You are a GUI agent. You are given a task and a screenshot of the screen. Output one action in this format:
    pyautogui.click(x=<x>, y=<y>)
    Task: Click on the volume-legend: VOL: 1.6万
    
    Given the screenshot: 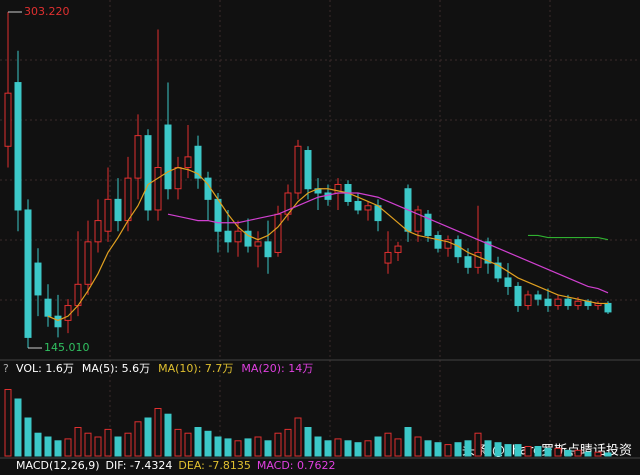 What is the action you would take?
    pyautogui.click(x=45, y=368)
    